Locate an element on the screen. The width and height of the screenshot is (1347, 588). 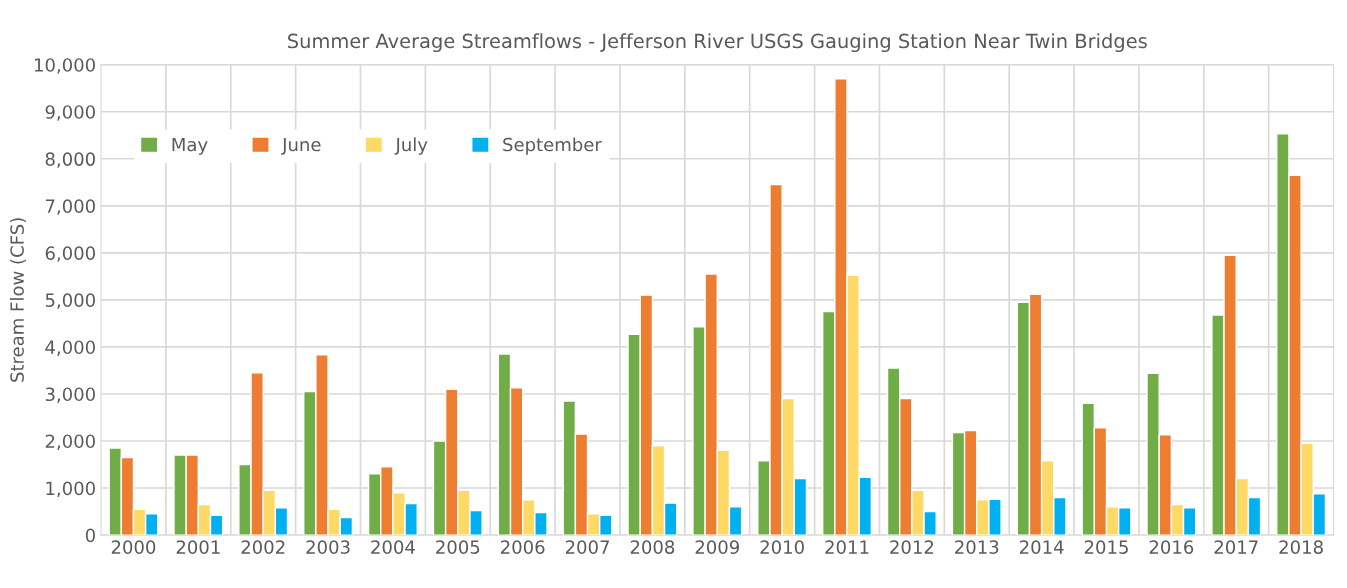
x-tick-label: 2004 is located at coordinates (393, 547).